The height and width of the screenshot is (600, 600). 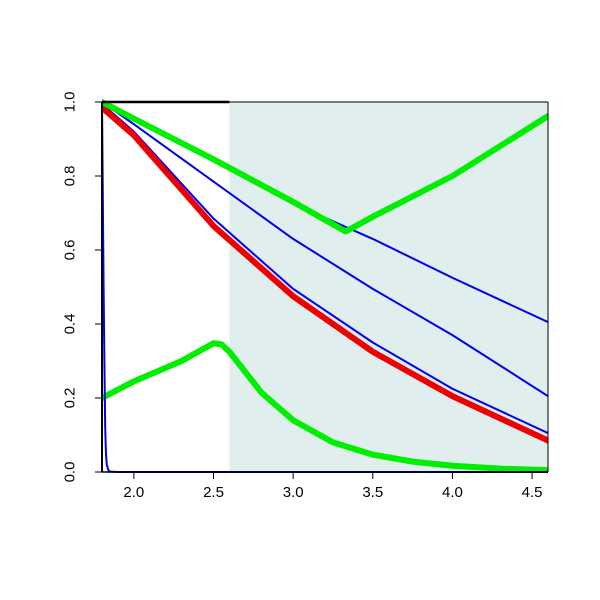 What do you see at coordinates (452, 492) in the screenshot?
I see `x-tick-label: 4.0` at bounding box center [452, 492].